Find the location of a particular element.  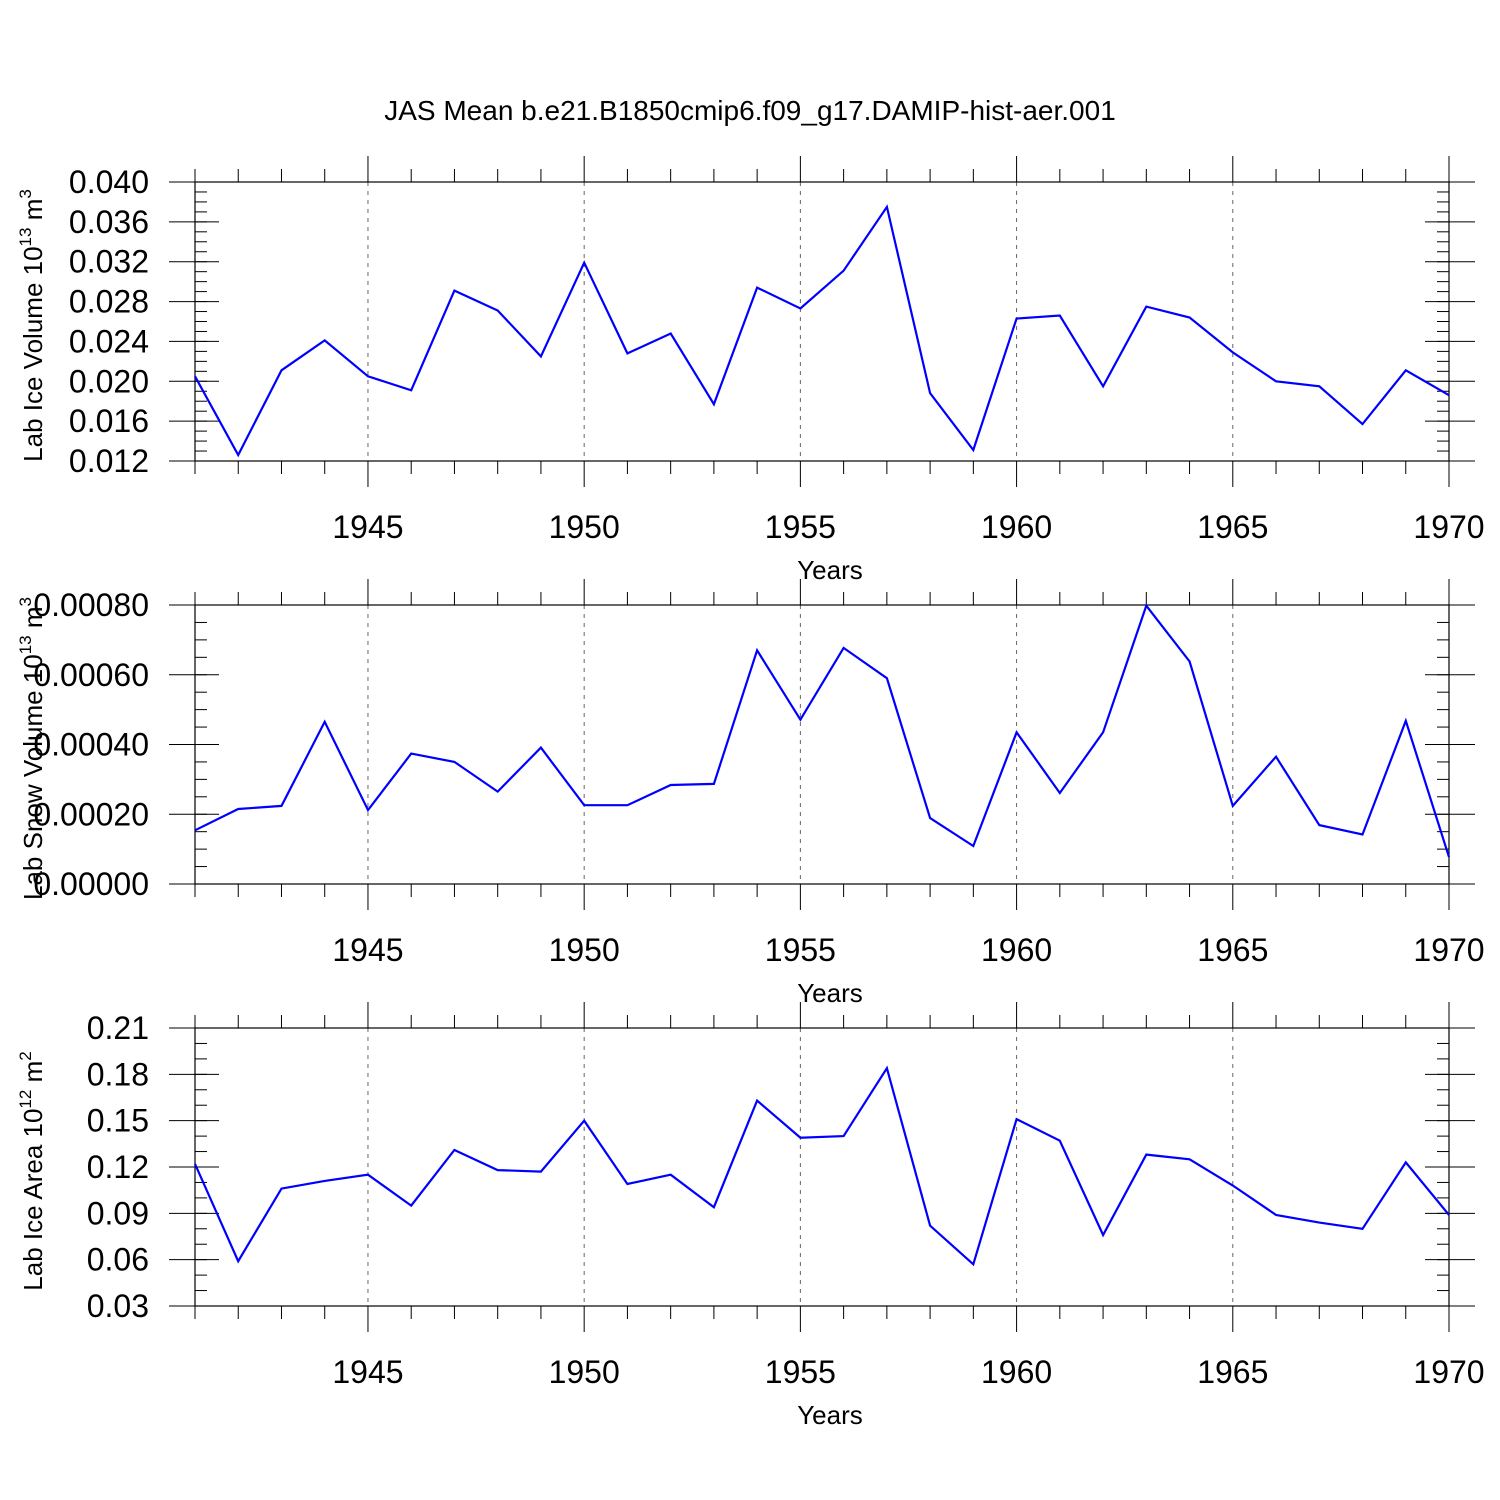

y-tick-label: 0.036 is located at coordinates (109, 222).